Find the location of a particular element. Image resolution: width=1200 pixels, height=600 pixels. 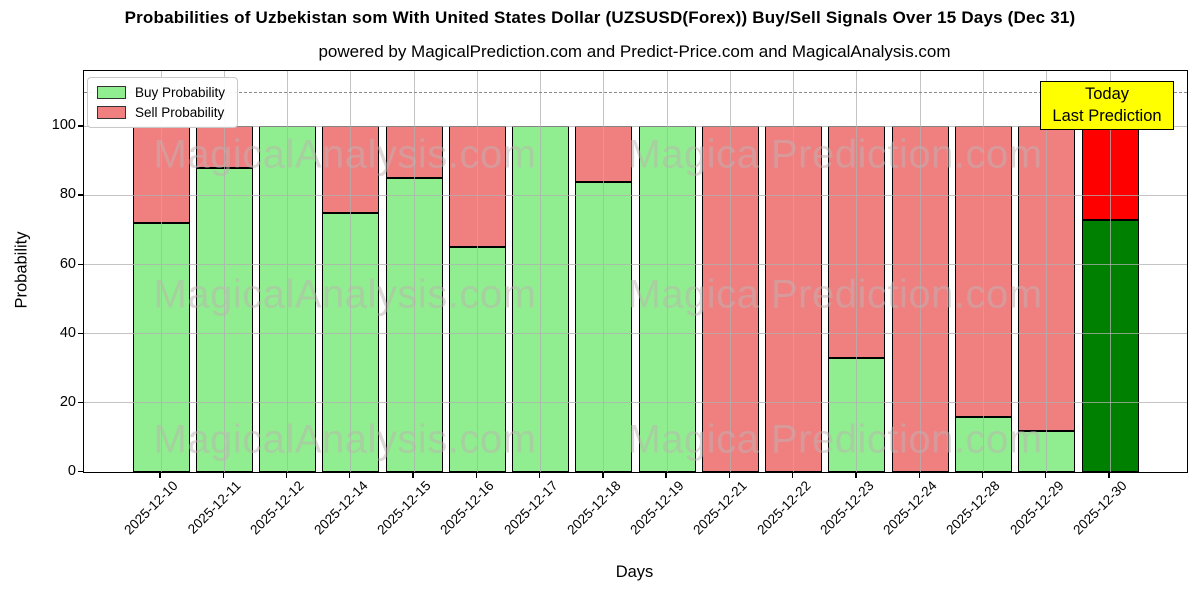

x-tick-label: 2025-12-28 is located at coordinates (973, 508).